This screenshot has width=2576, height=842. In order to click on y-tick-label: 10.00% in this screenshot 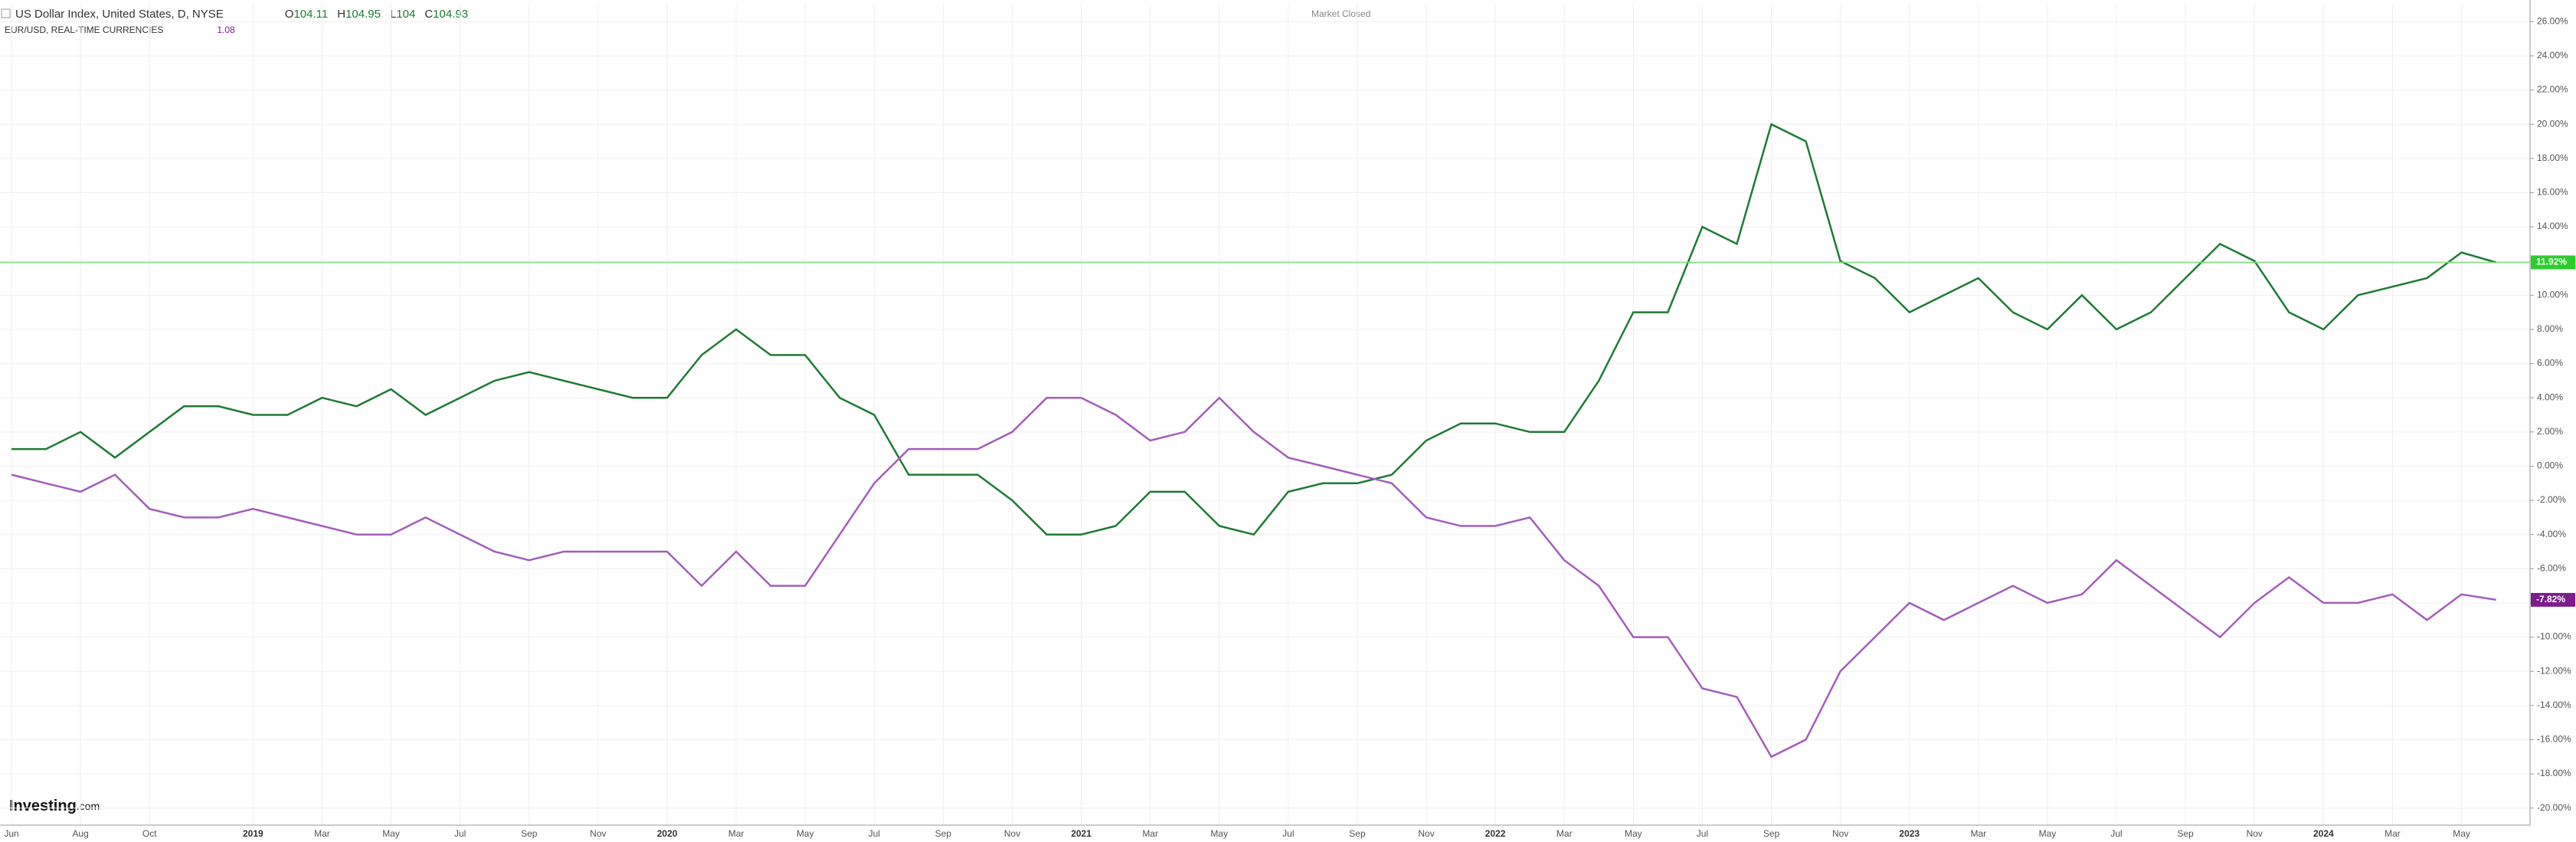, I will do `click(2552, 294)`.